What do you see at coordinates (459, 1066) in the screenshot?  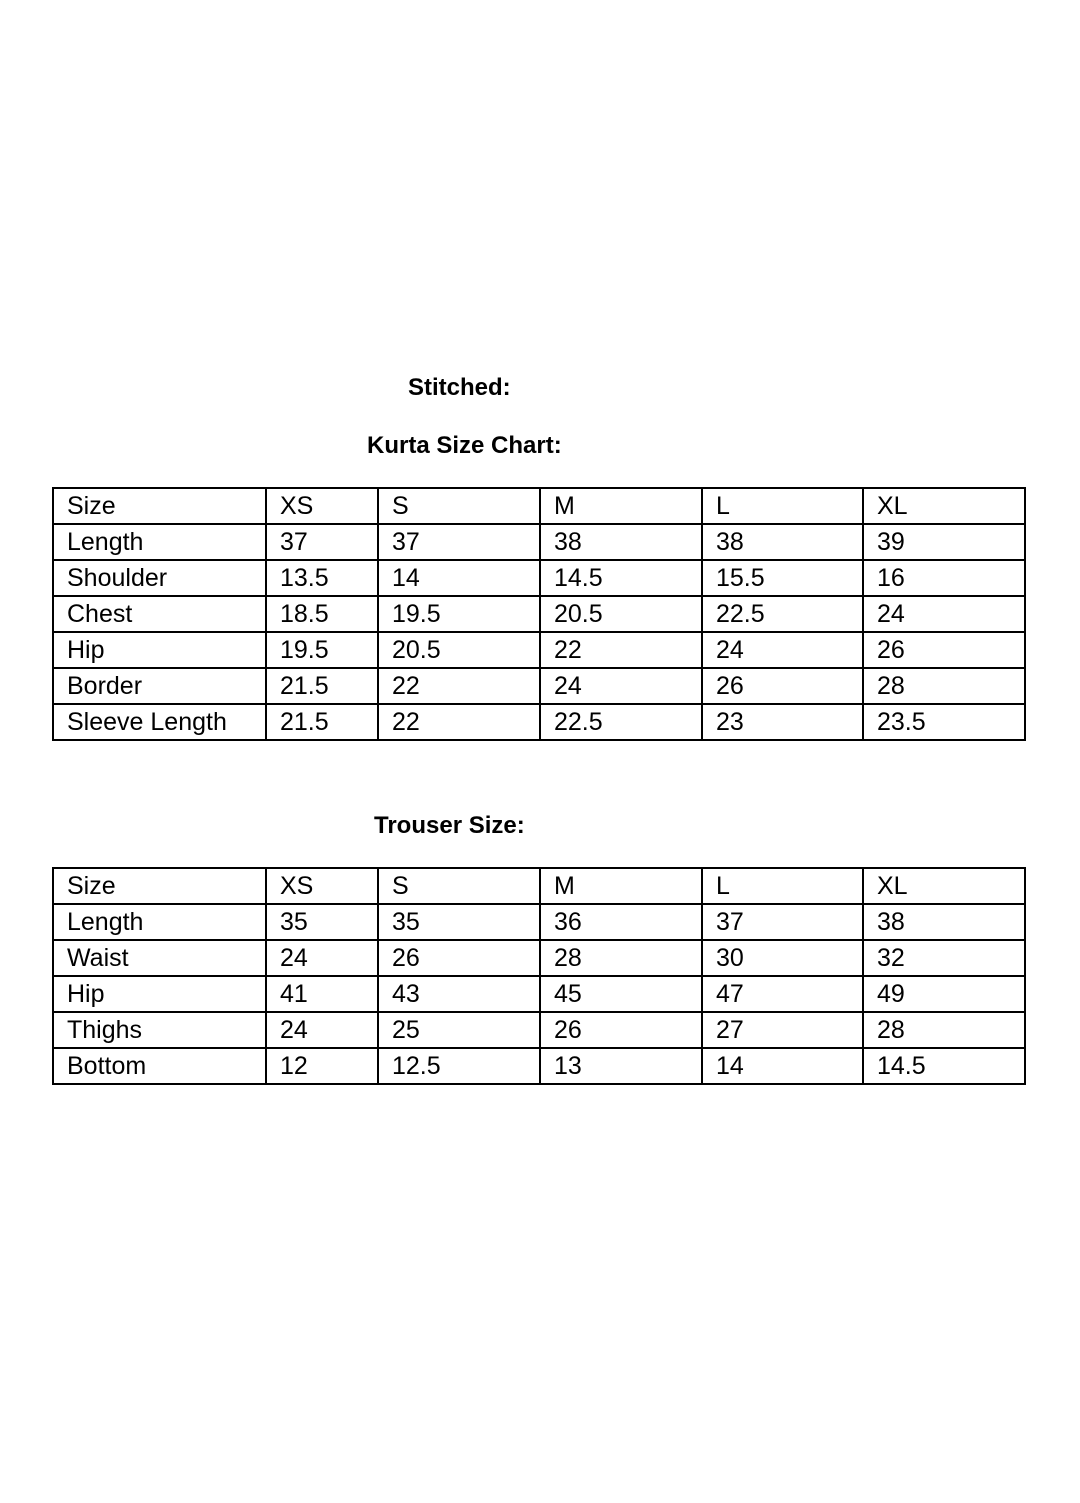 I see `table-cell: 12.5` at bounding box center [459, 1066].